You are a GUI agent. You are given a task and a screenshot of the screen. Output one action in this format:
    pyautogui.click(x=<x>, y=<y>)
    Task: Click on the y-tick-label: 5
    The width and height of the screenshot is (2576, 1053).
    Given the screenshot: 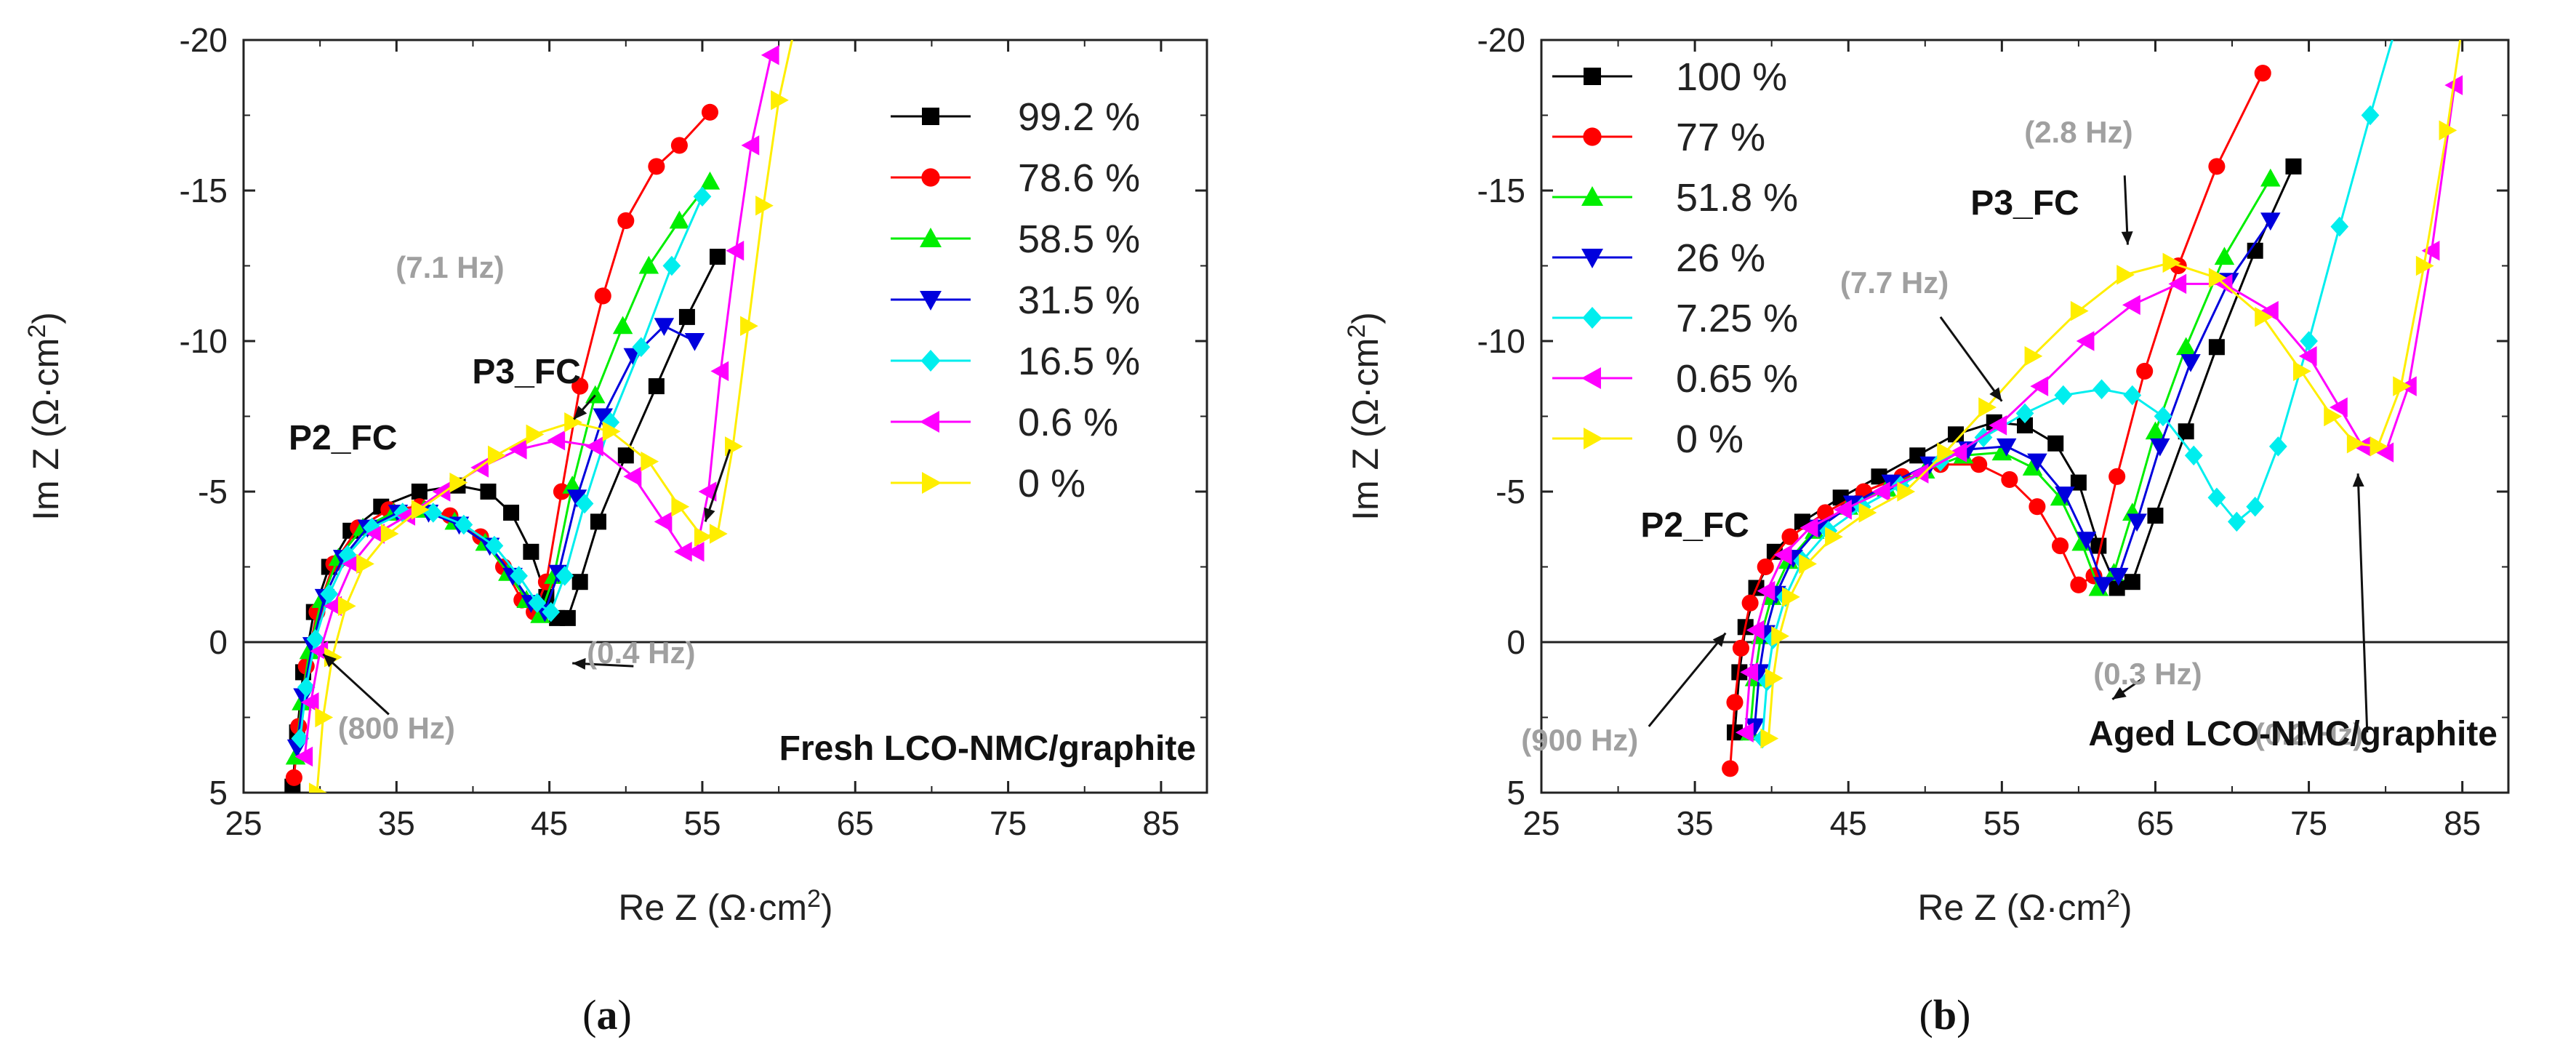 What is the action you would take?
    pyautogui.click(x=1515, y=793)
    